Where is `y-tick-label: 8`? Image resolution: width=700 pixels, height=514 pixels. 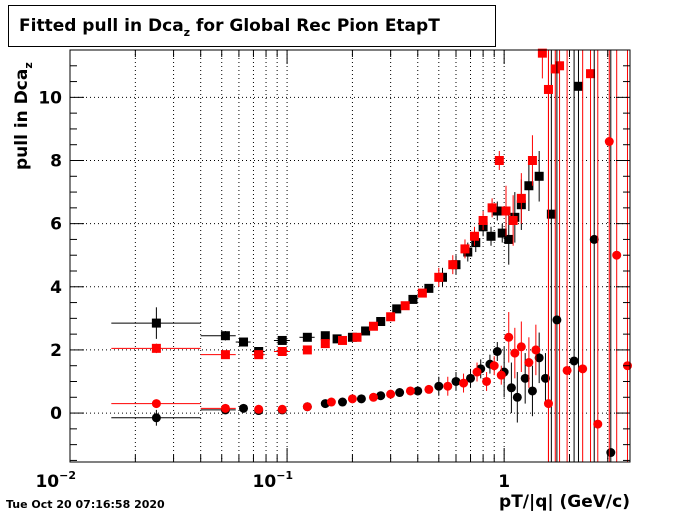
y-tick-label: 8 is located at coordinates (56, 161).